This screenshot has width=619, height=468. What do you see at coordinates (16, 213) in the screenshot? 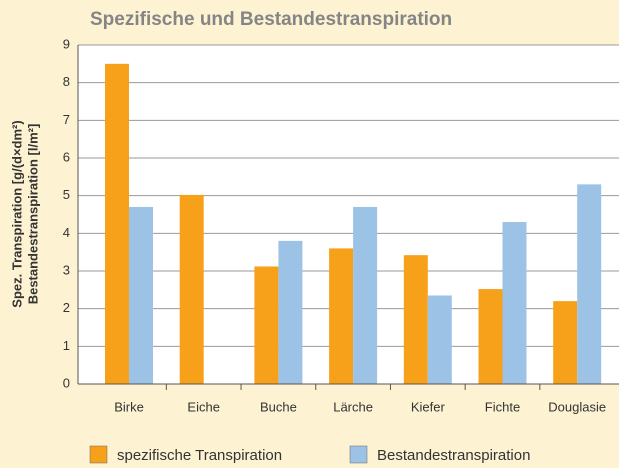
I see `y-axis-label: Spez. Transpiration [g/(d×dm²)` at bounding box center [16, 213].